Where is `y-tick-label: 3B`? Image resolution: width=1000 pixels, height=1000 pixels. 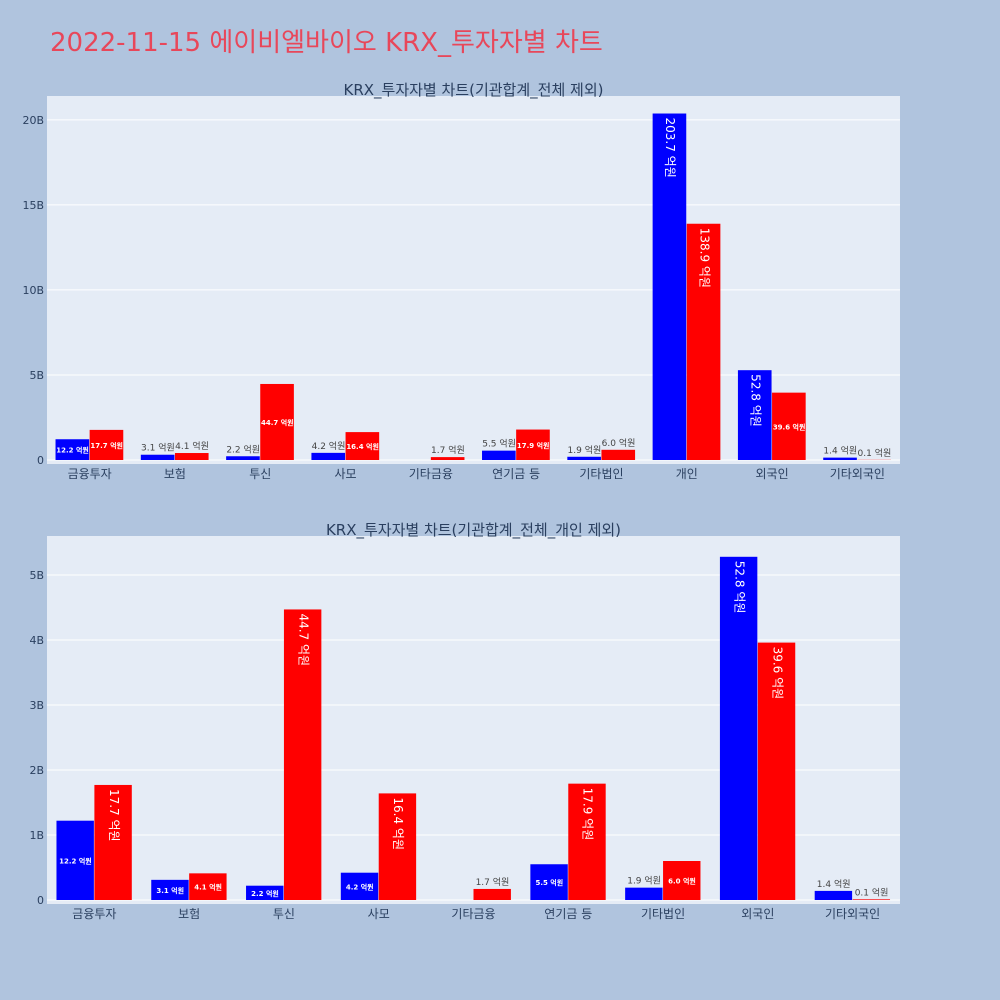 y-tick-label: 3B is located at coordinates (36, 705).